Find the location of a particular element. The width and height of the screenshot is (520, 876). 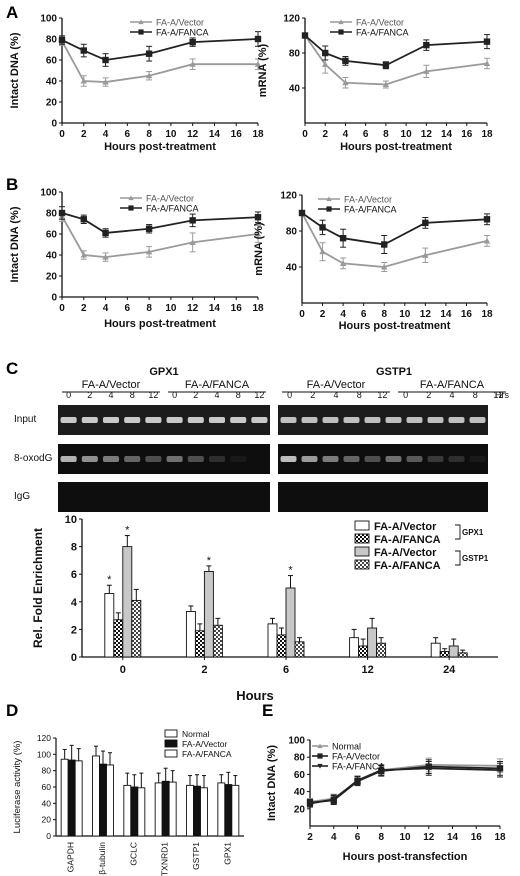

condition-label: FA-A/FANCA is located at coordinates (452, 385).